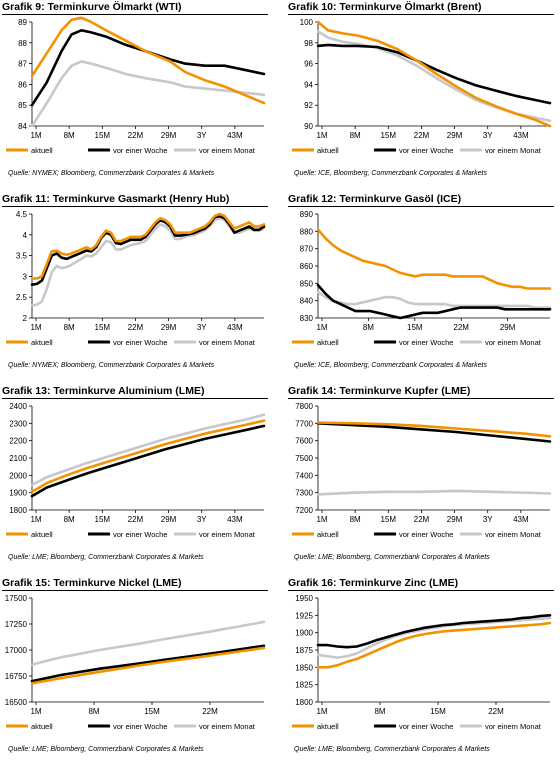 Image resolution: width=560 pixels, height=767 pixels. What do you see at coordinates (308, 105) in the screenshot?
I see `y-tick-label: 92` at bounding box center [308, 105].